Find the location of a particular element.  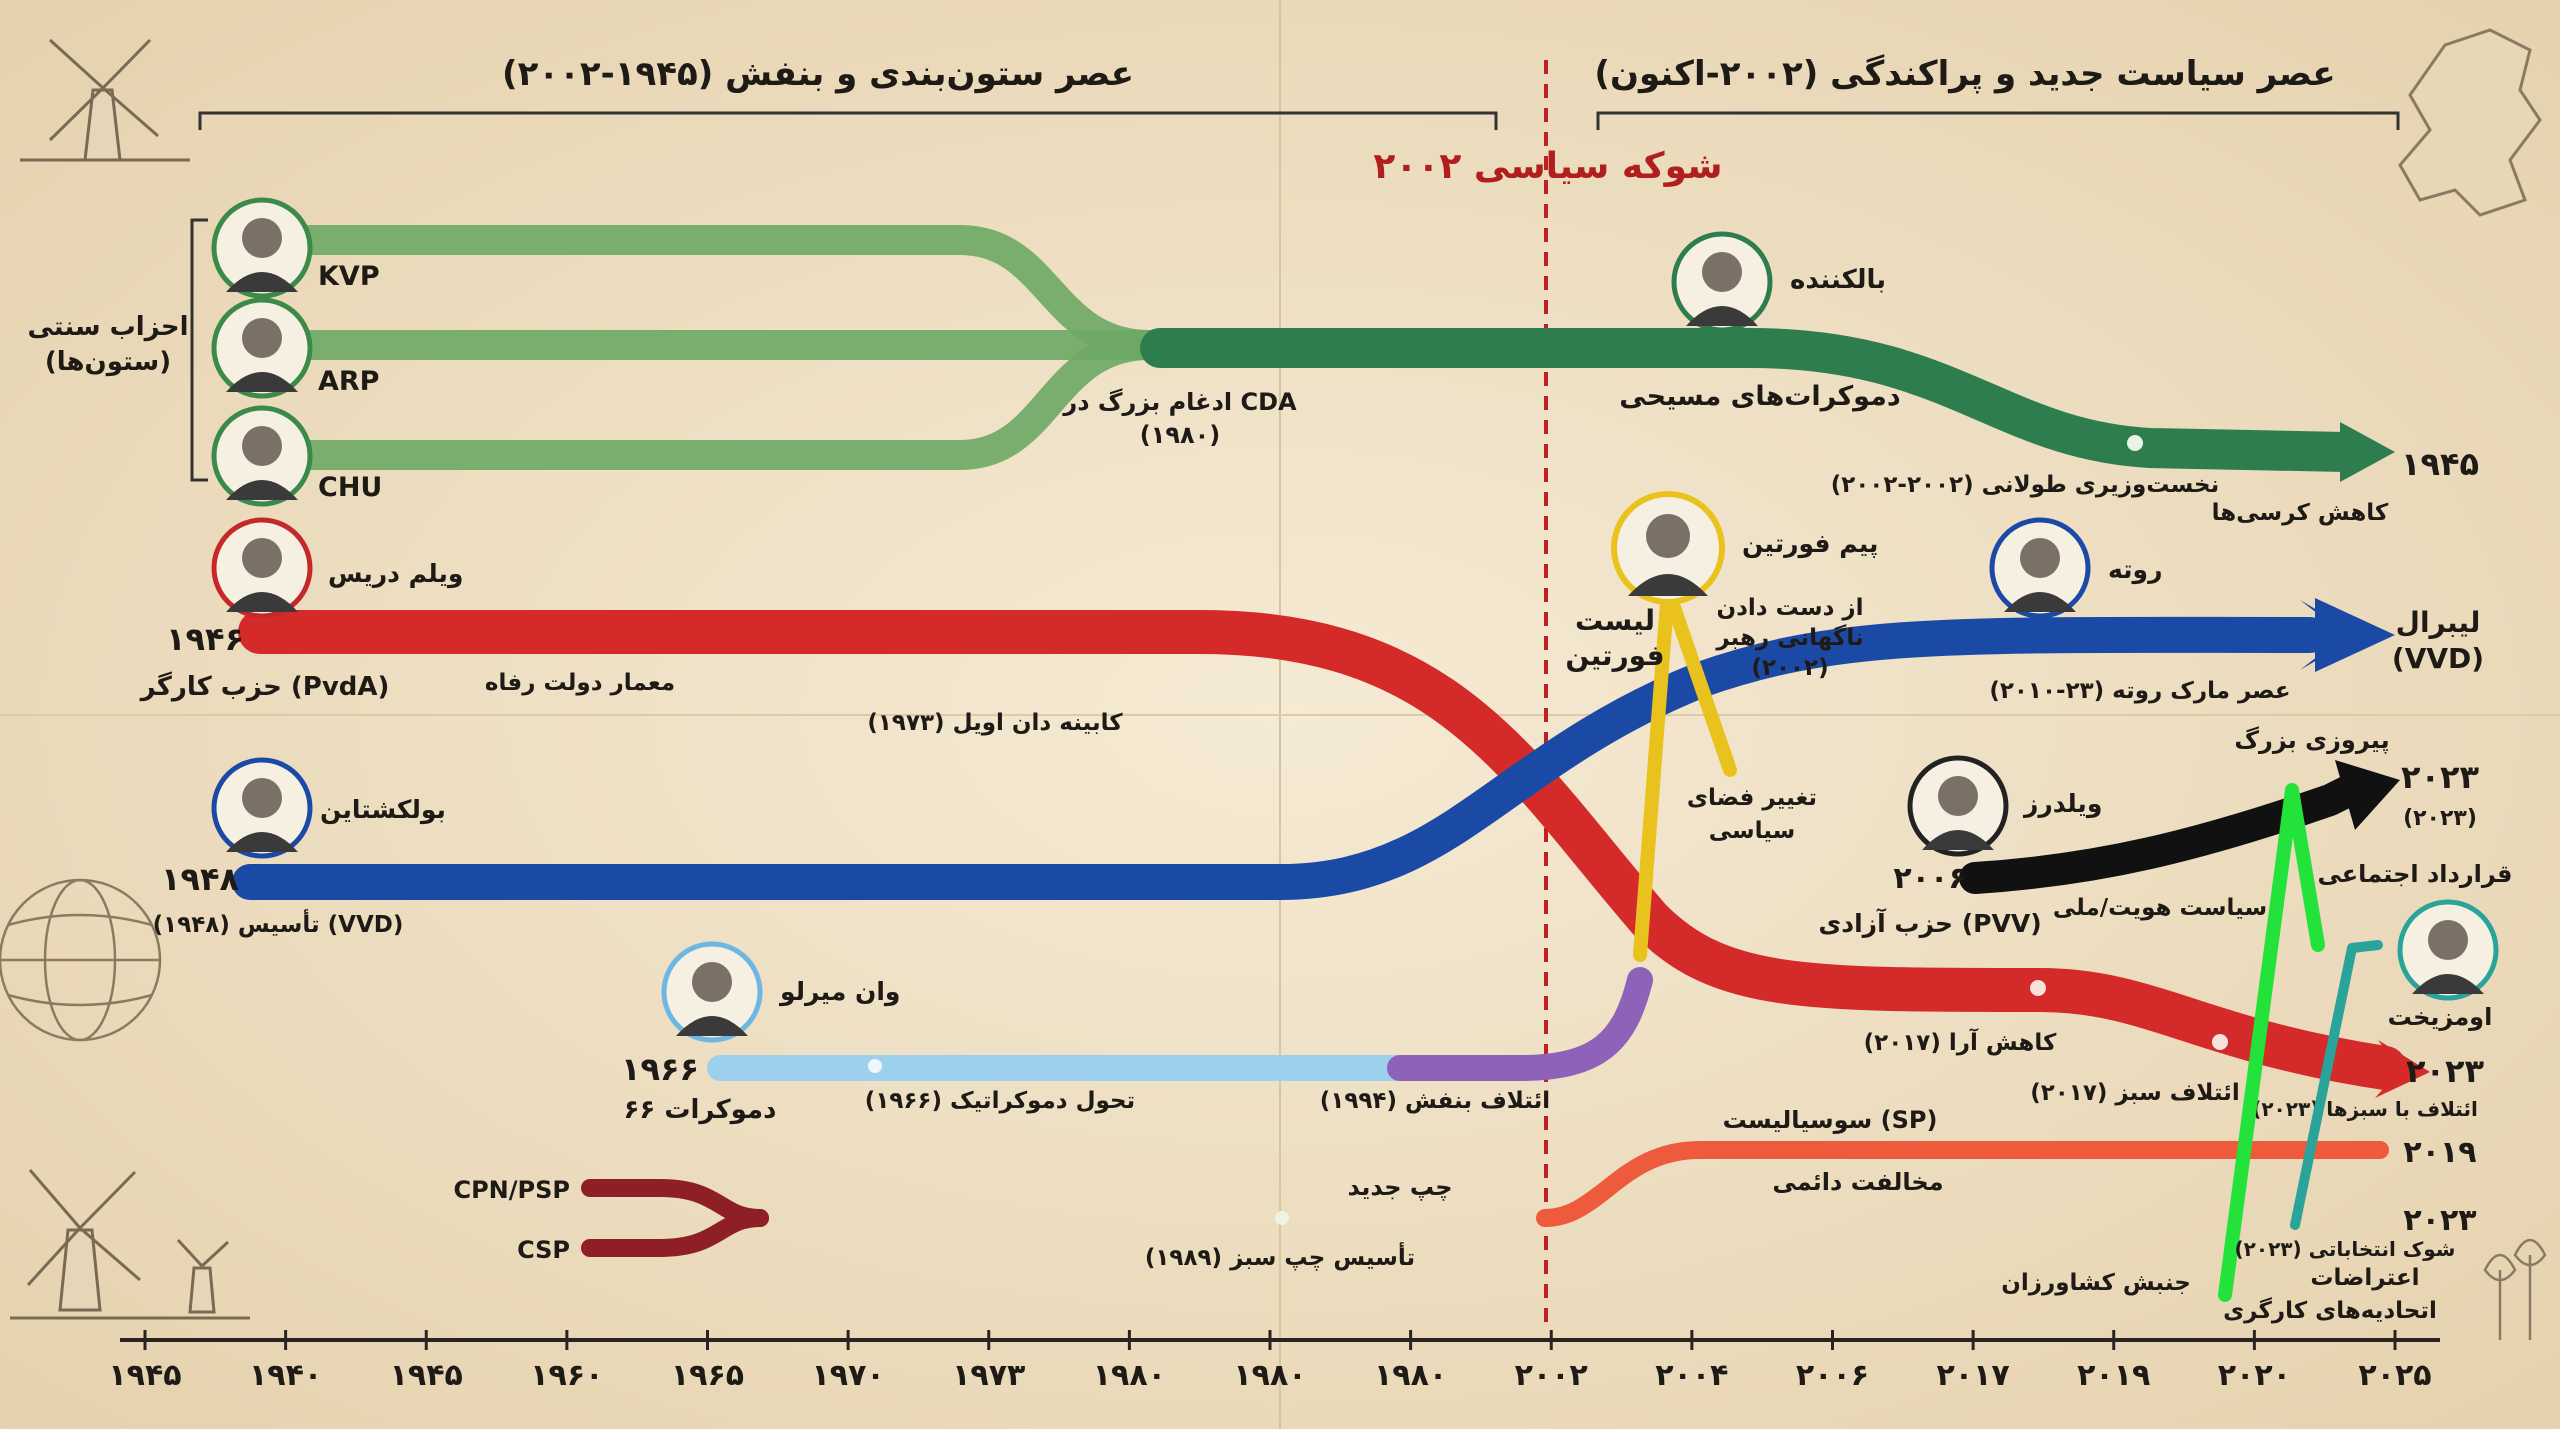

cpn-label: CPN/PSP is located at coordinates (511, 1190).